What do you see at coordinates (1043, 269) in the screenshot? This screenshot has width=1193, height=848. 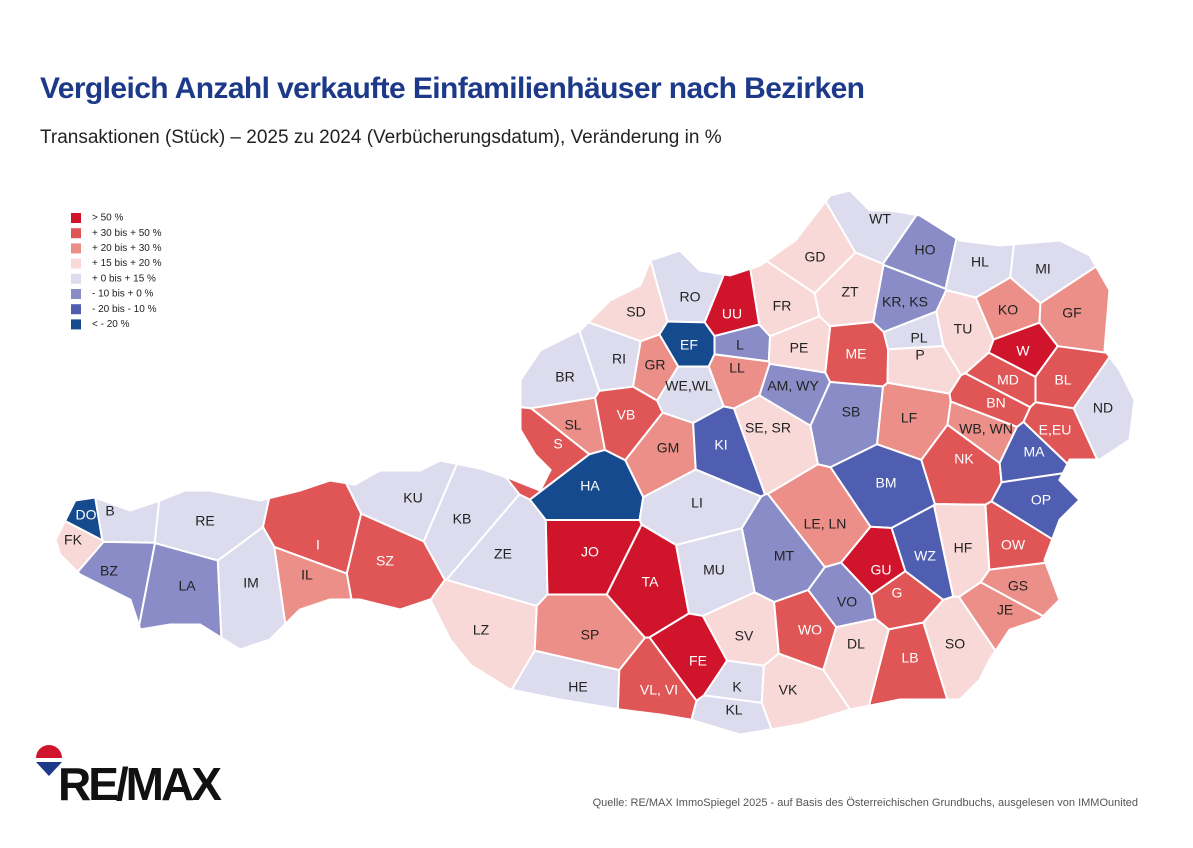 I see `district-label: MI` at bounding box center [1043, 269].